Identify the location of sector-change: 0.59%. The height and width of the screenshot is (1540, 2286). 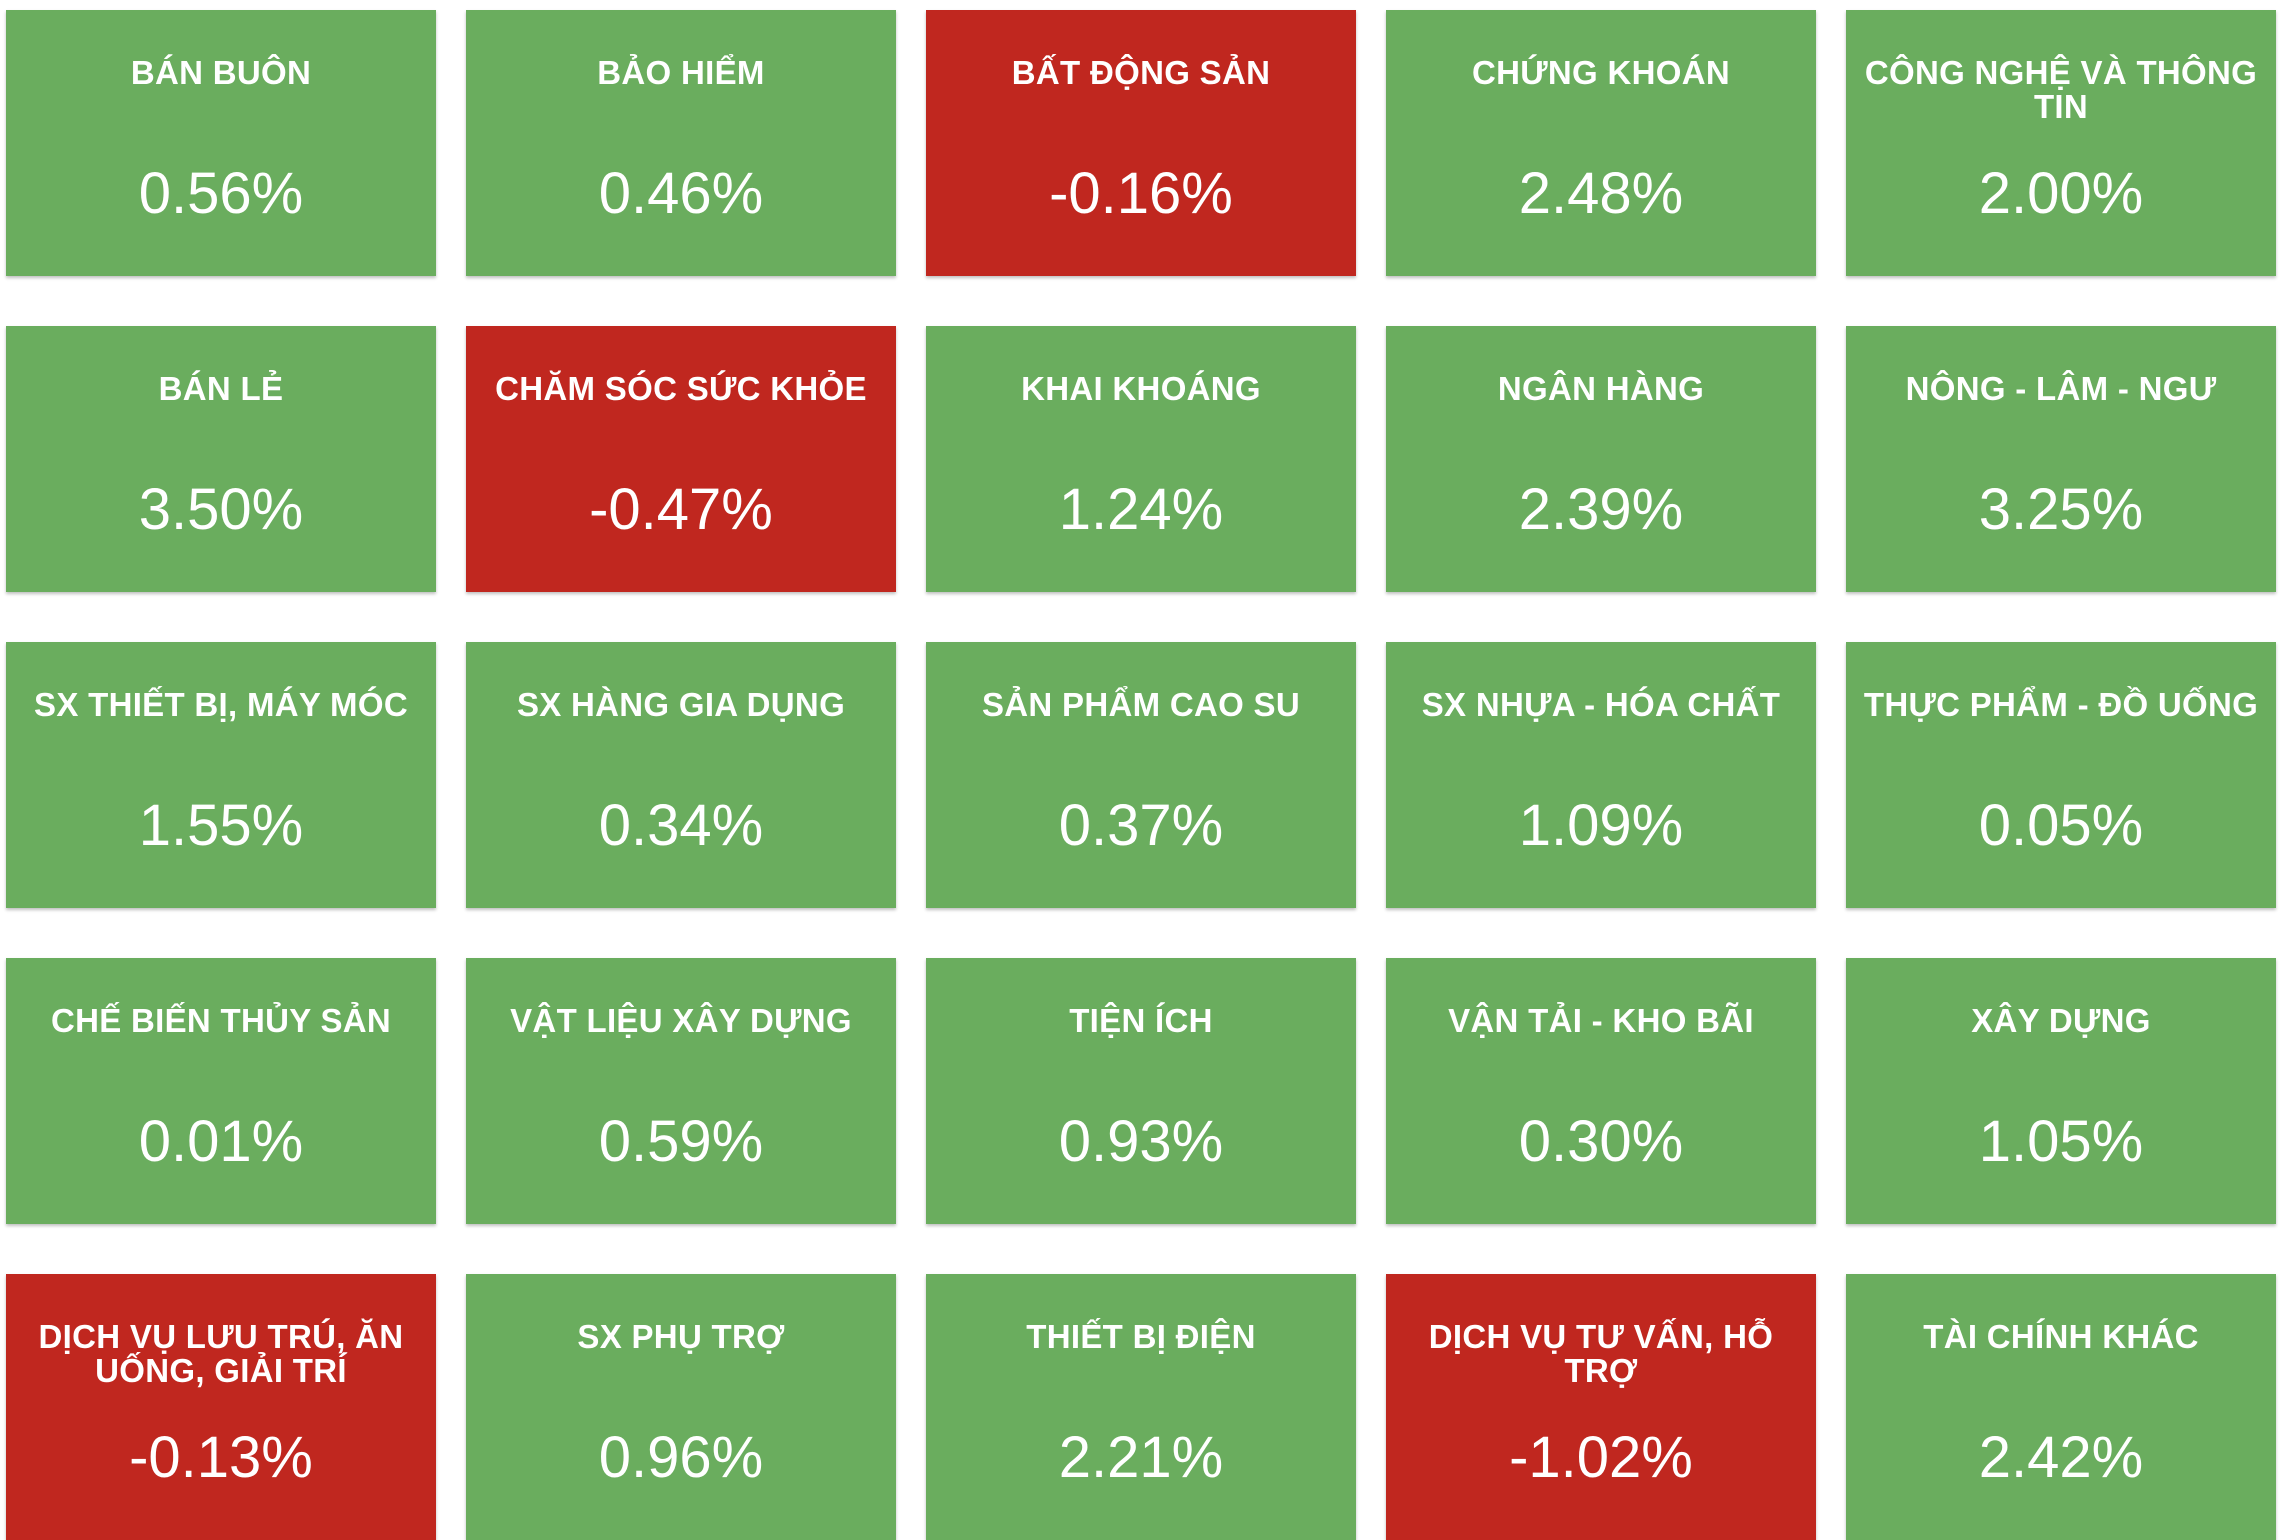
(681, 1141).